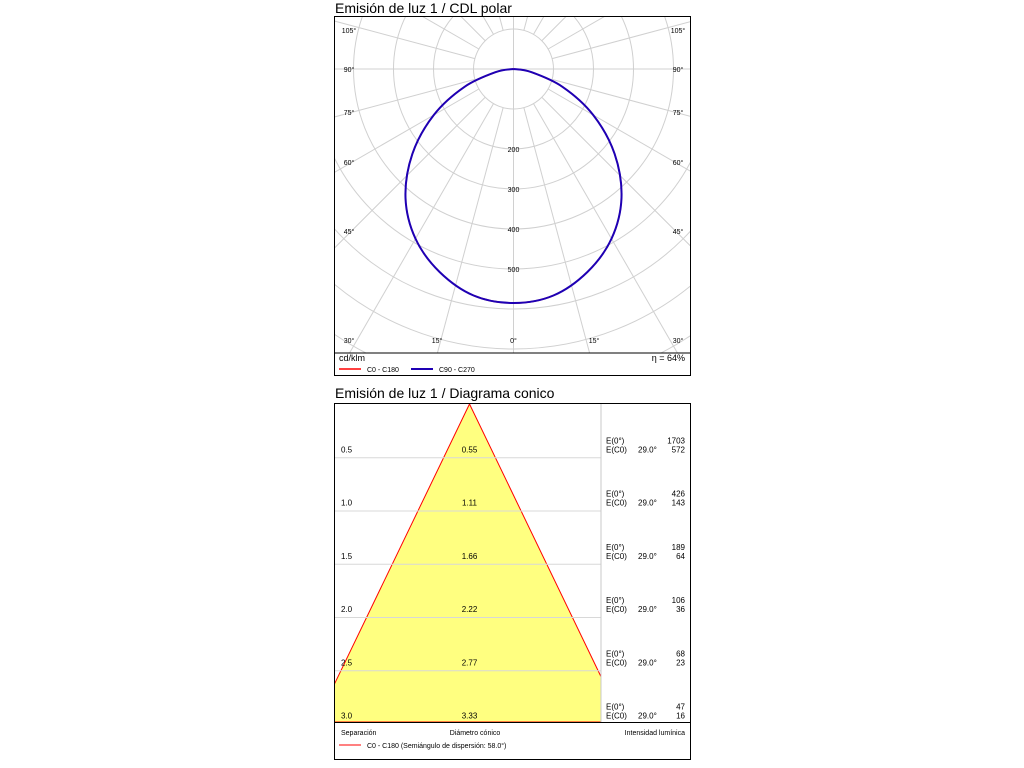  What do you see at coordinates (457, 370) in the screenshot?
I see `legend-label-c90-c270: C90 - C270` at bounding box center [457, 370].